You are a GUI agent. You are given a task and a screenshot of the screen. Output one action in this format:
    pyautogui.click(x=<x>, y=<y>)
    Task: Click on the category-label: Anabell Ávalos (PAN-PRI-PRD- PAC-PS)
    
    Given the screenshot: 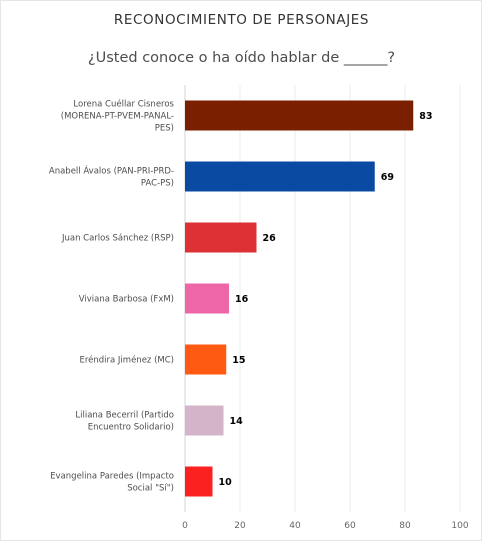 What is the action you would take?
    pyautogui.click(x=111, y=177)
    